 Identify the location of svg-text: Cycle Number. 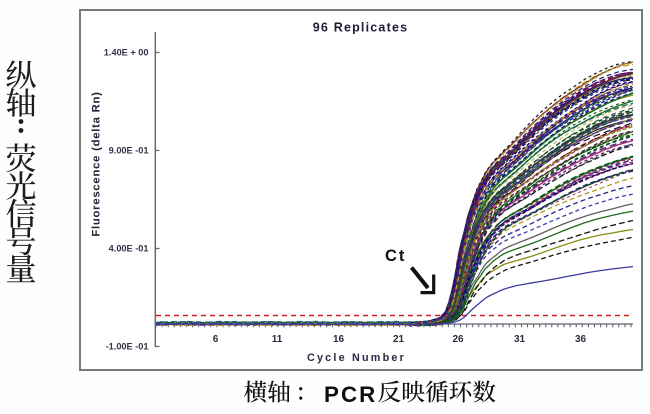
(356, 358).